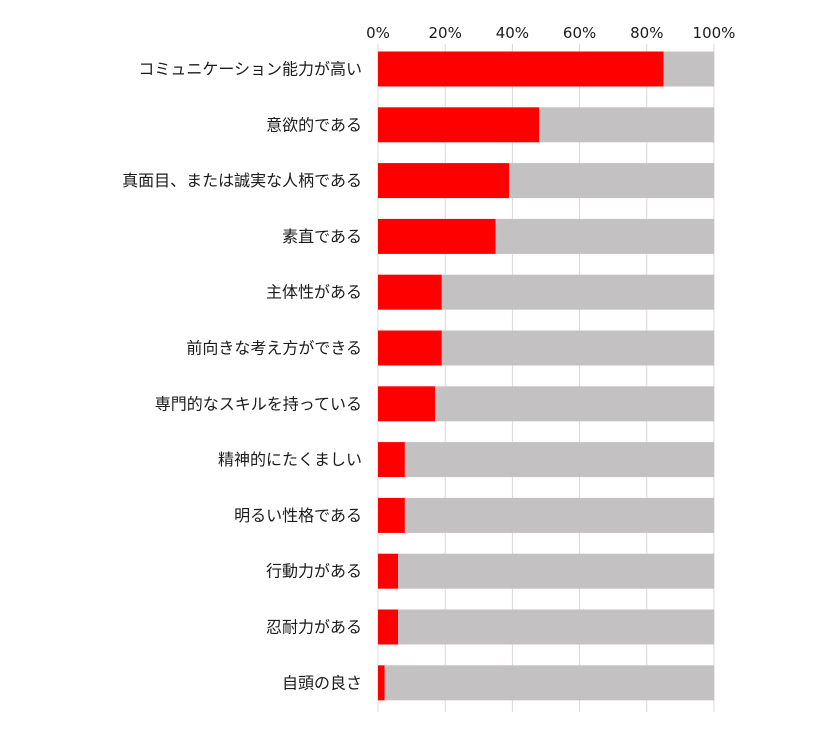  I want to click on x-tick-label-3: 60%, so click(579, 33).